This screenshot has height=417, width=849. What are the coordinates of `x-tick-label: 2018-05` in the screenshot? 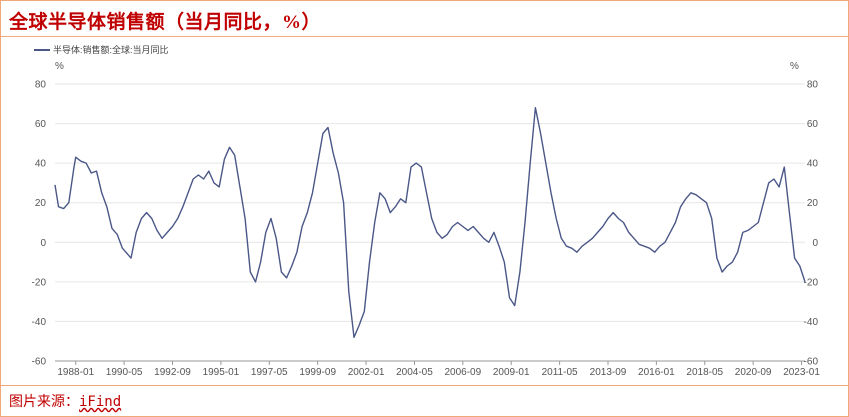 It's located at (704, 372).